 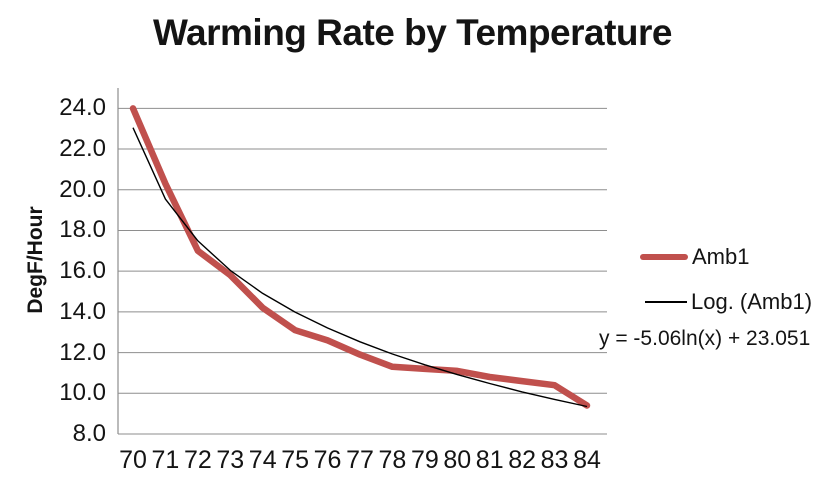 I want to click on y-tick-label: 8.0, so click(x=89, y=433).